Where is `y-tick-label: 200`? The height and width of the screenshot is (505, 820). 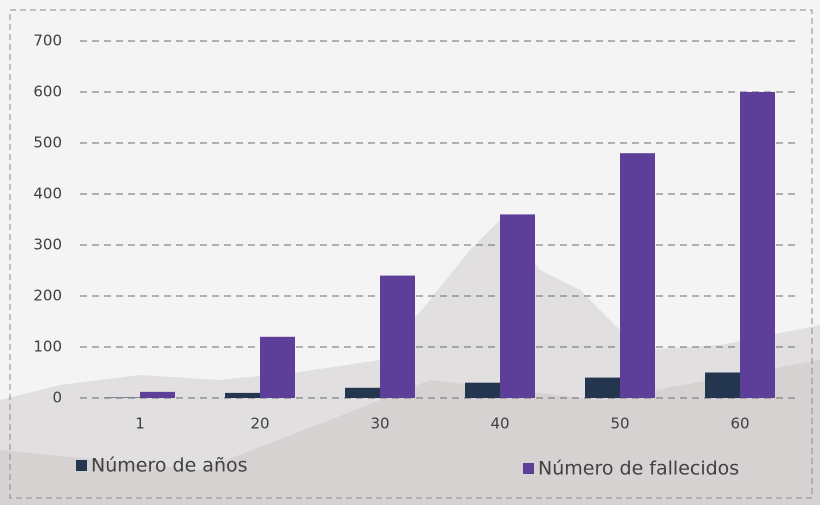 y-tick-label: 200 is located at coordinates (47, 296).